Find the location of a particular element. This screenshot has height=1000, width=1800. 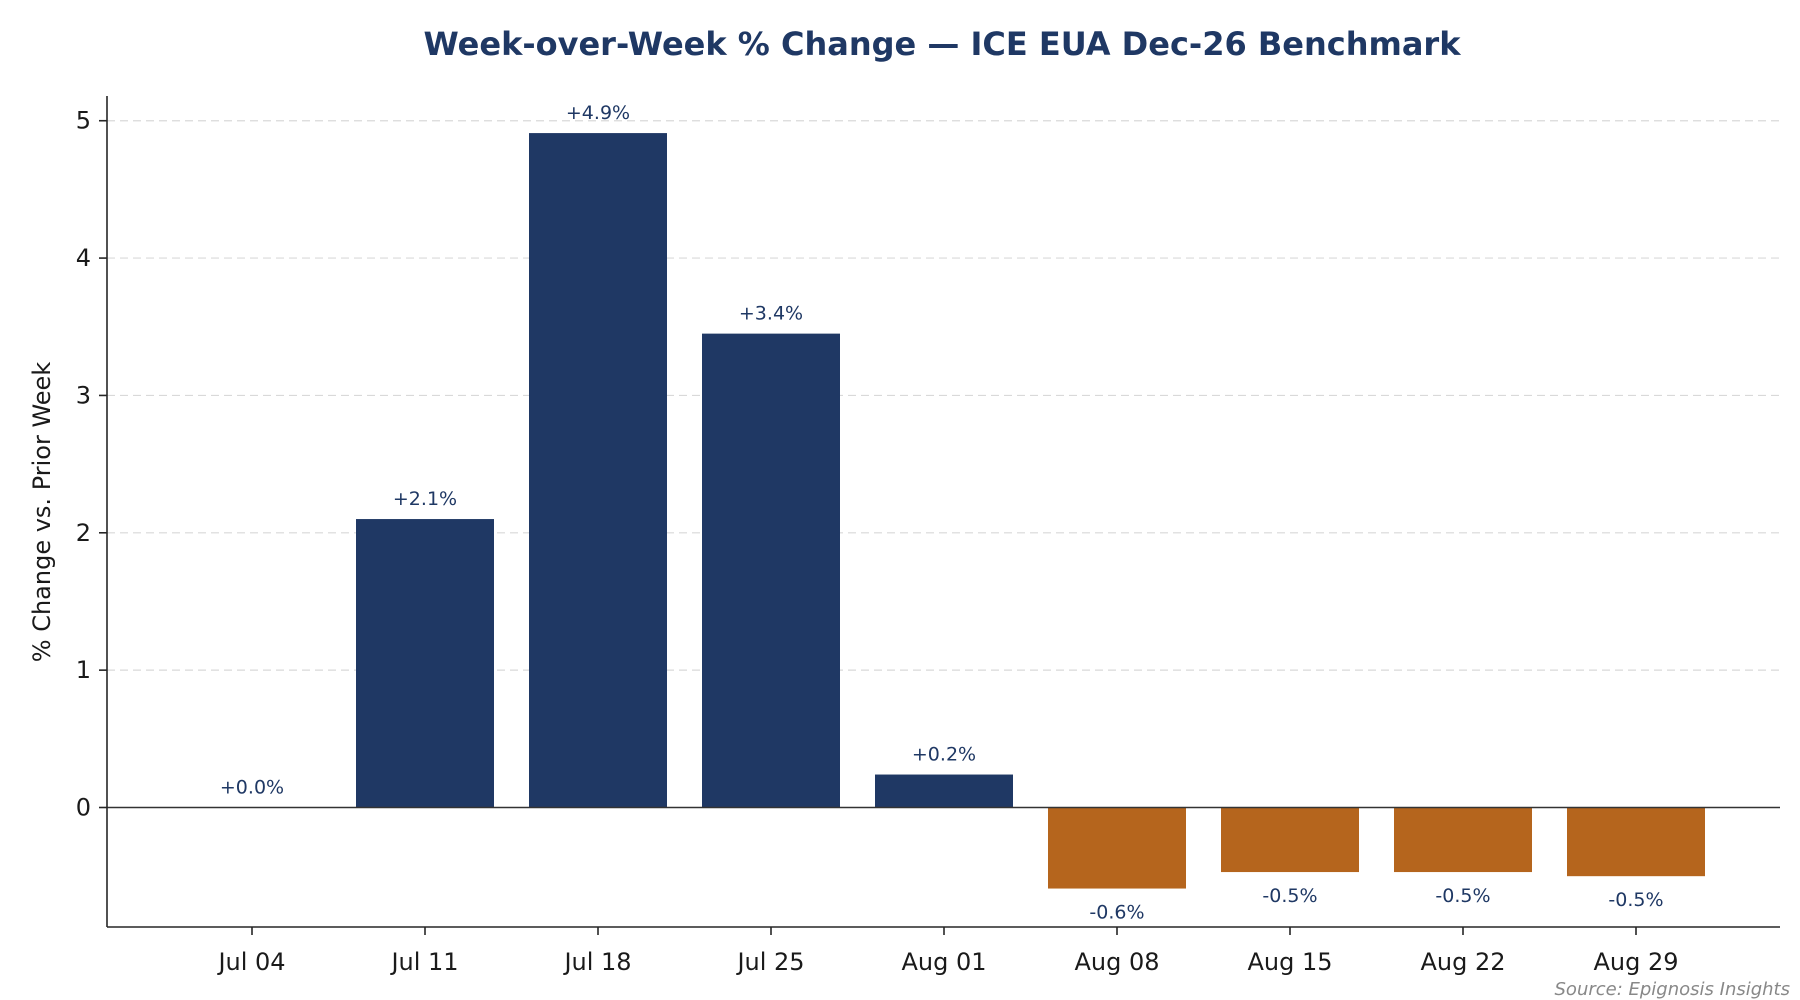

y-tick-label: 1 is located at coordinates (83, 670).